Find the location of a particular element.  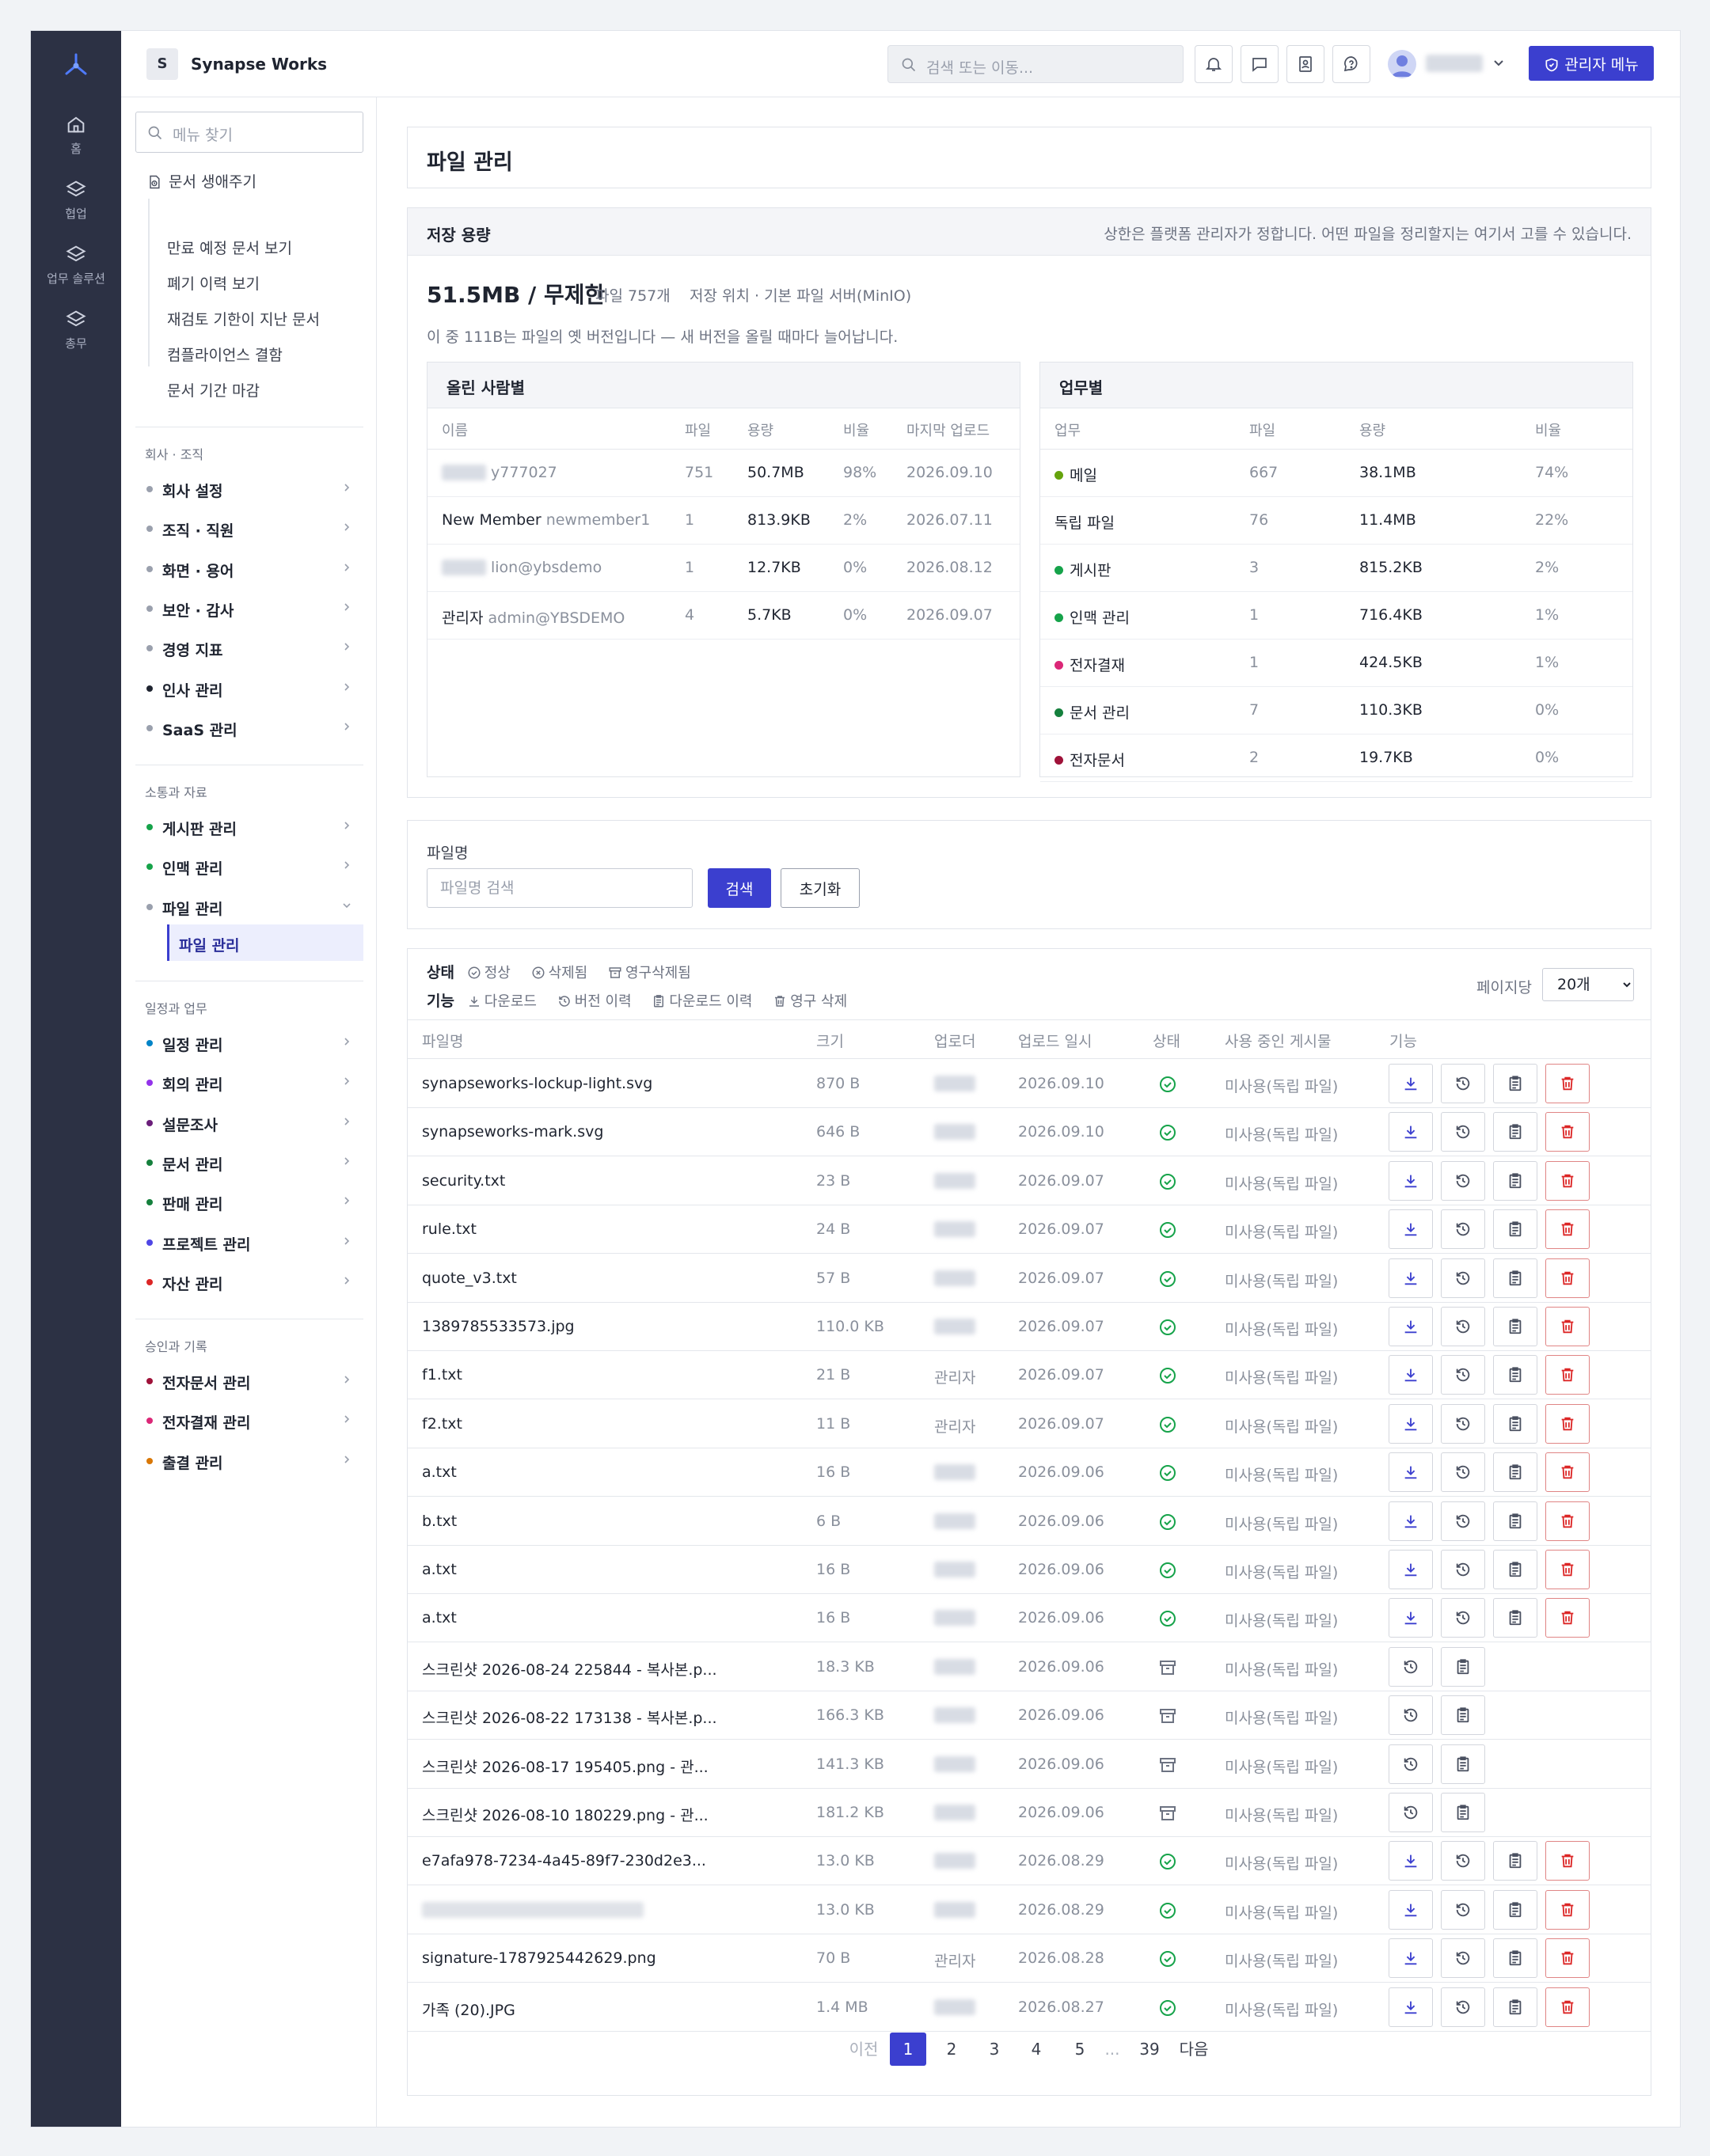

table-row: rule.txt 24 B 2026.09.07 미사용(독립 파일) is located at coordinates (1029, 1230).